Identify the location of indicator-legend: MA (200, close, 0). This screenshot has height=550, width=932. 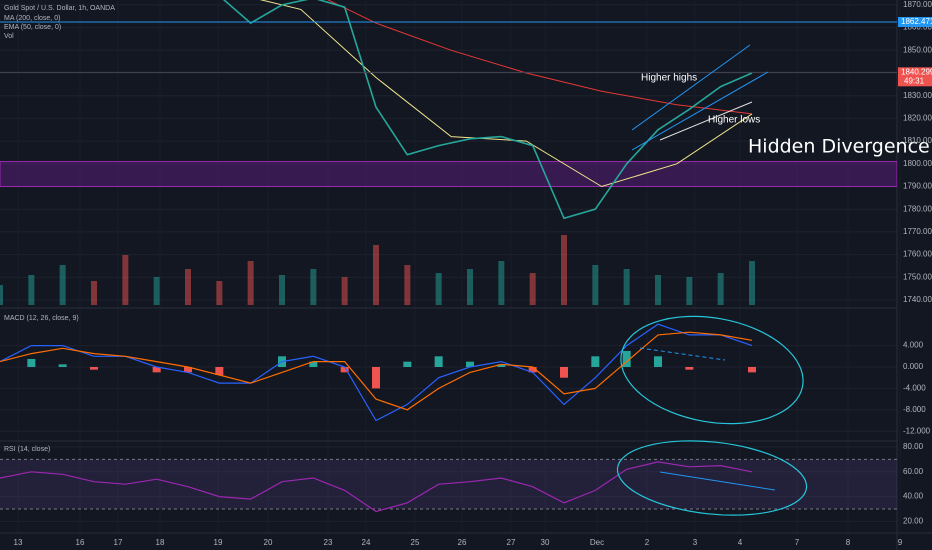
(32, 18).